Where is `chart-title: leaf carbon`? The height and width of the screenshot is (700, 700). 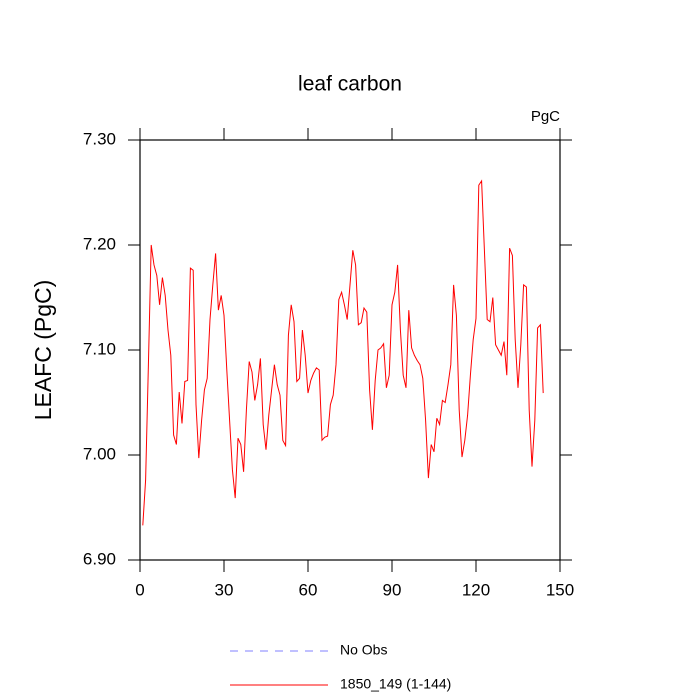
chart-title: leaf carbon is located at coordinates (350, 84).